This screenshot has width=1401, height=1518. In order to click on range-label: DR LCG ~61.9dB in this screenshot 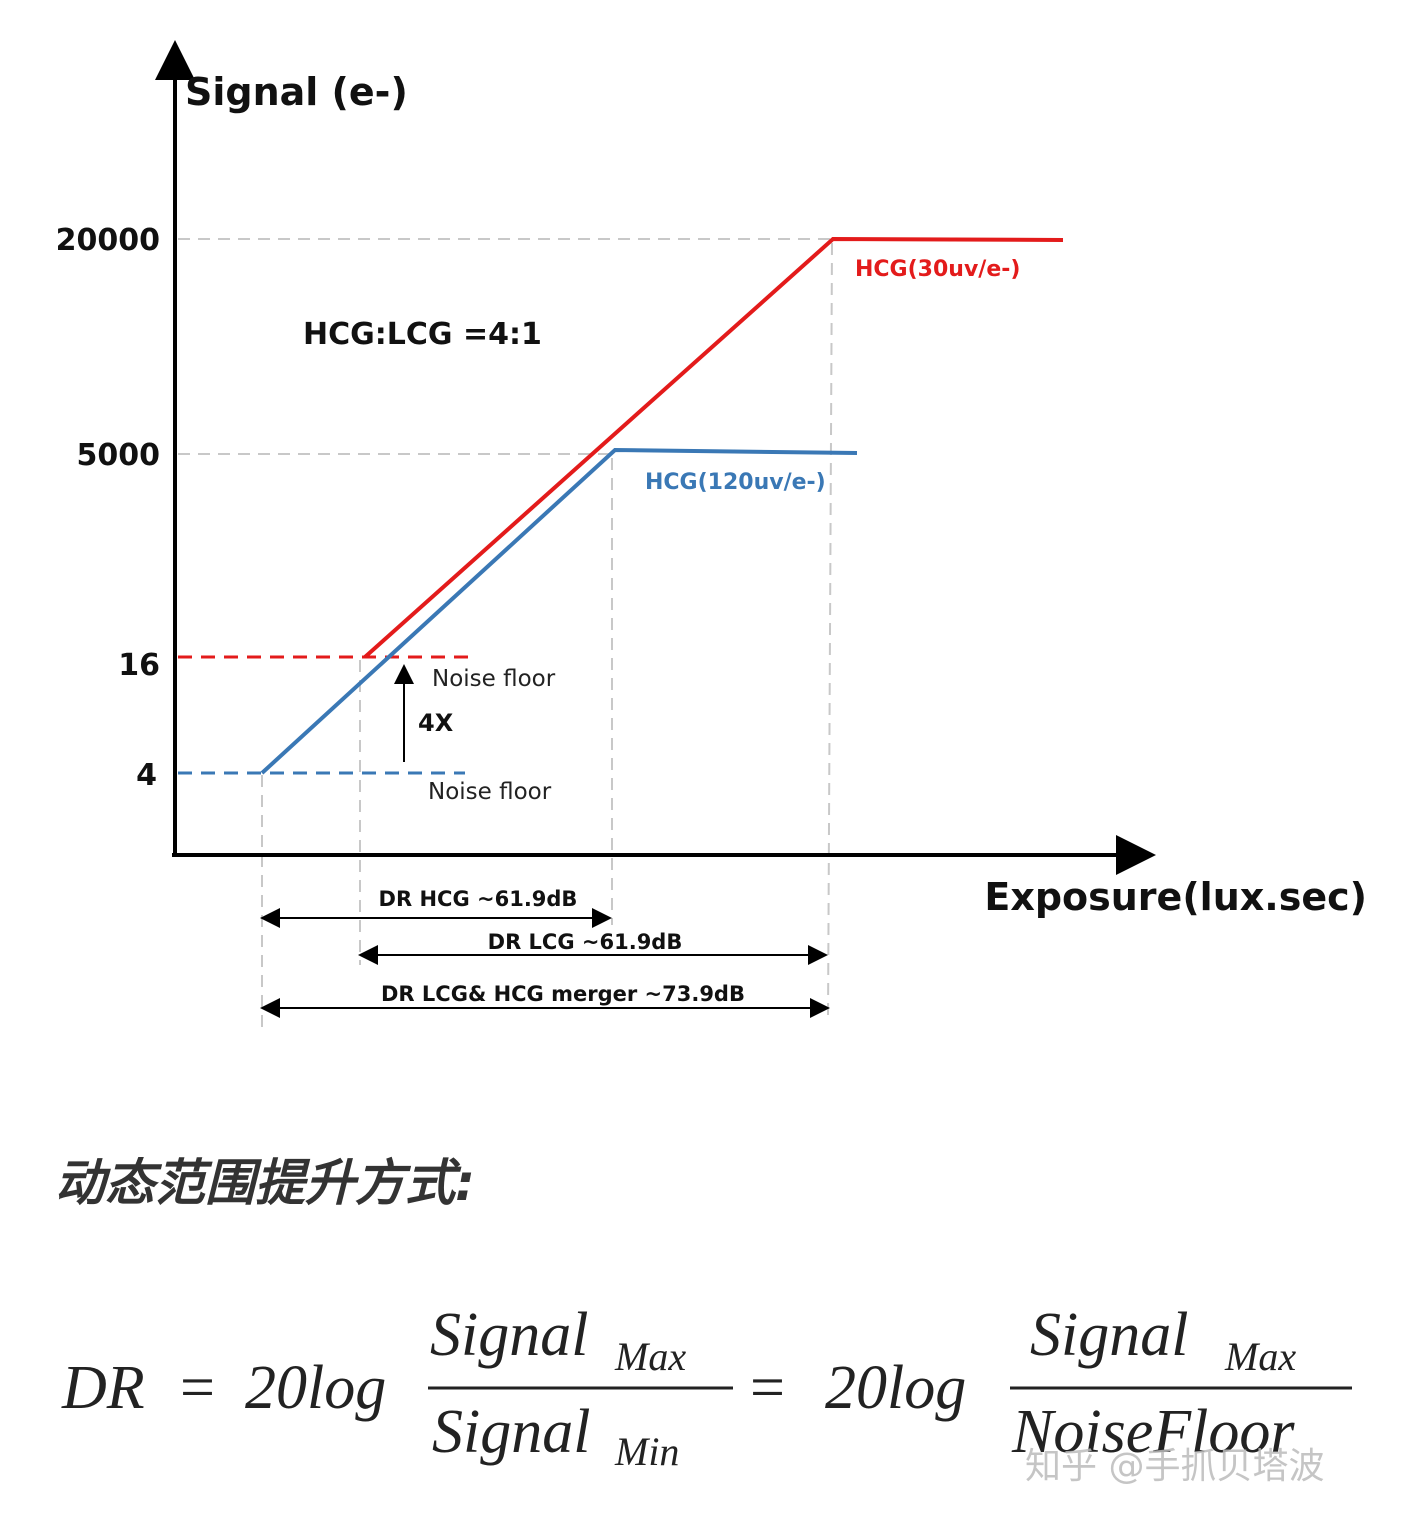, I will do `click(585, 942)`.